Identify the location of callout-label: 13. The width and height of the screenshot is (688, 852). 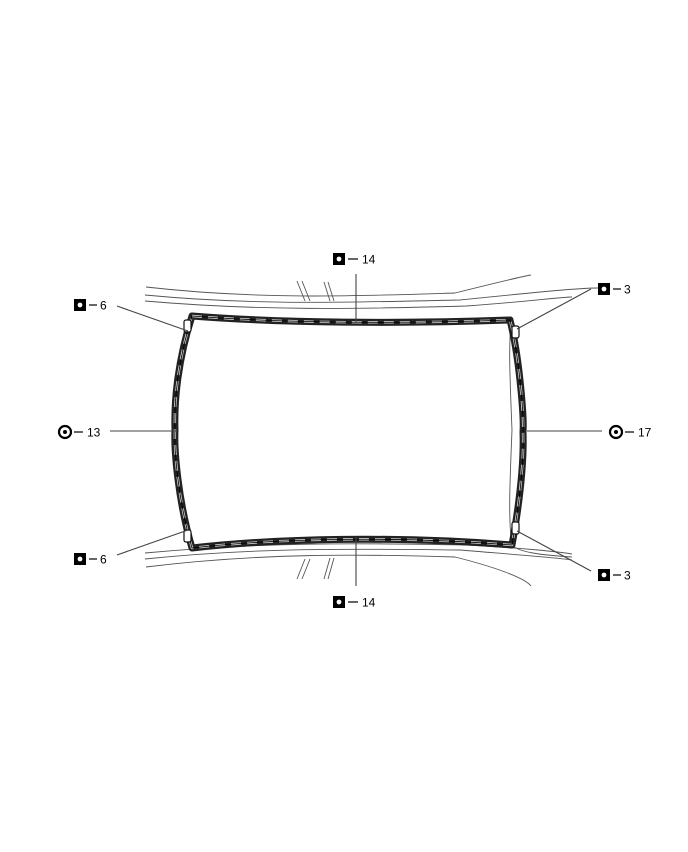
(94, 433).